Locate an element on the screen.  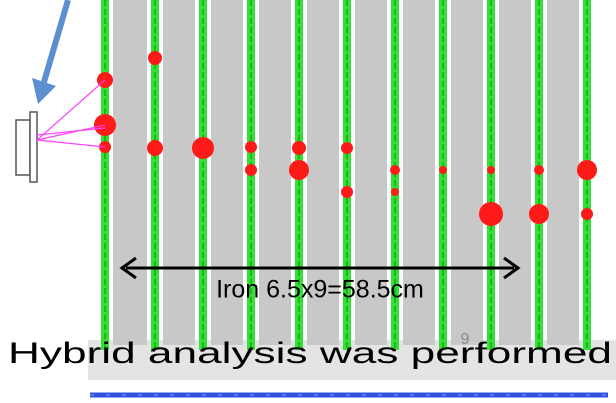
caption: Hybrid analysis was performed is located at coordinates (310, 353).